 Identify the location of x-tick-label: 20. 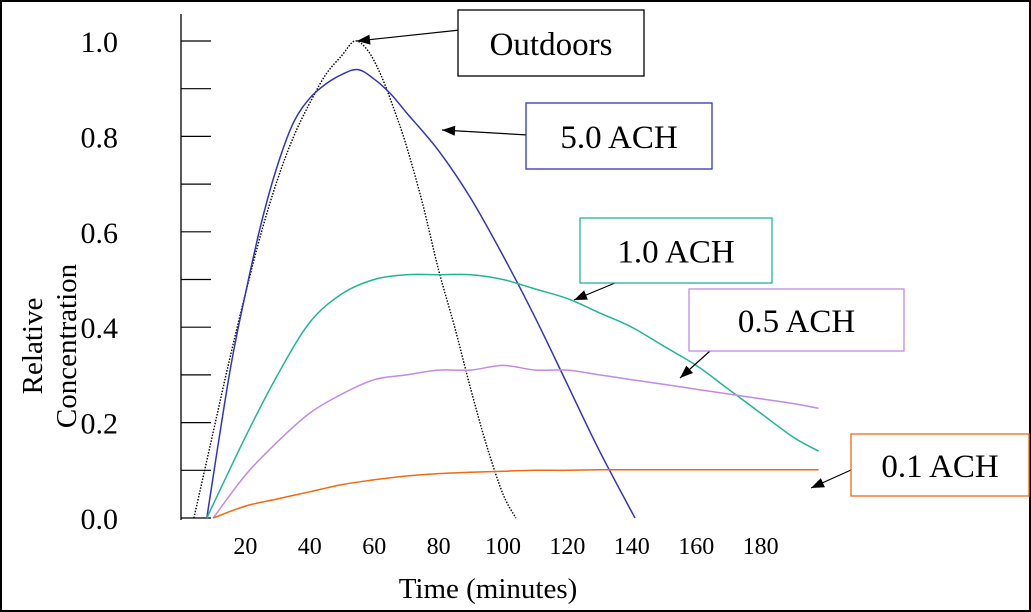
(245, 547).